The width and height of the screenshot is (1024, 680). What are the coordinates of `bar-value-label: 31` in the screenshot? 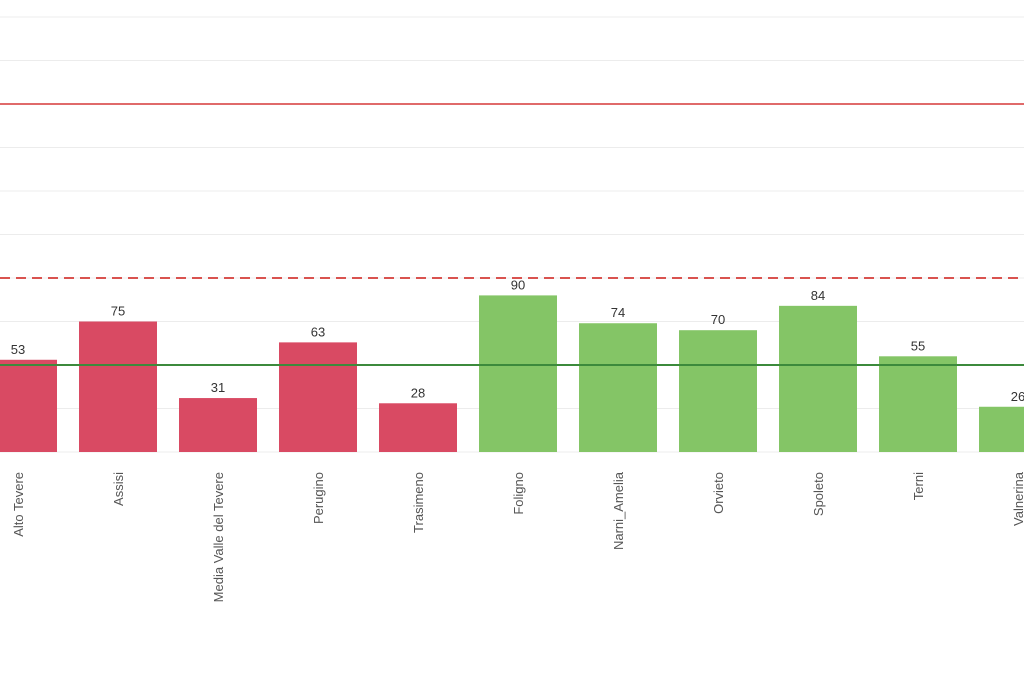 It's located at (218, 387).